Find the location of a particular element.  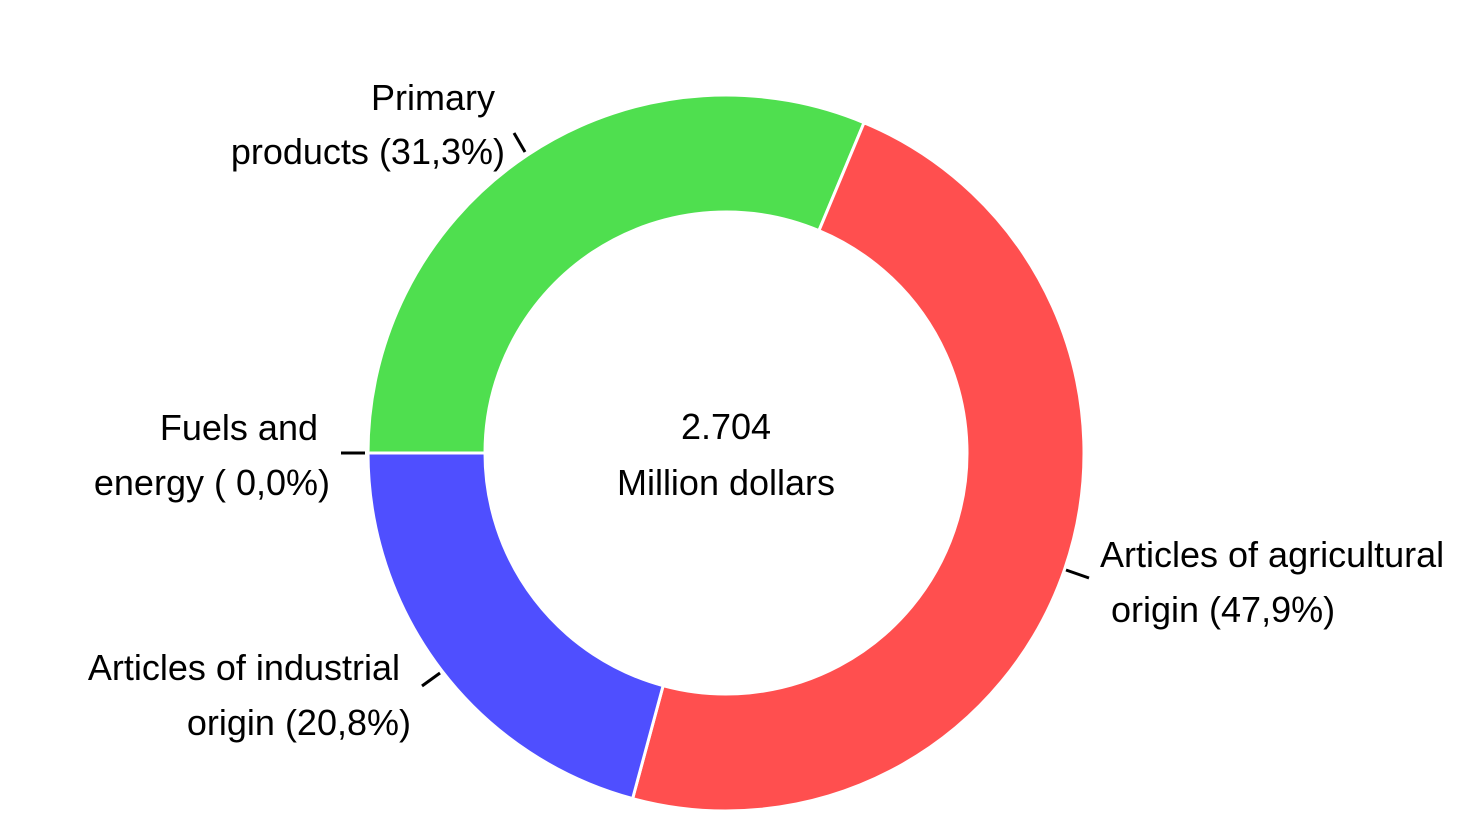

slice-label-line2: origin (20,8%) is located at coordinates (299, 722).